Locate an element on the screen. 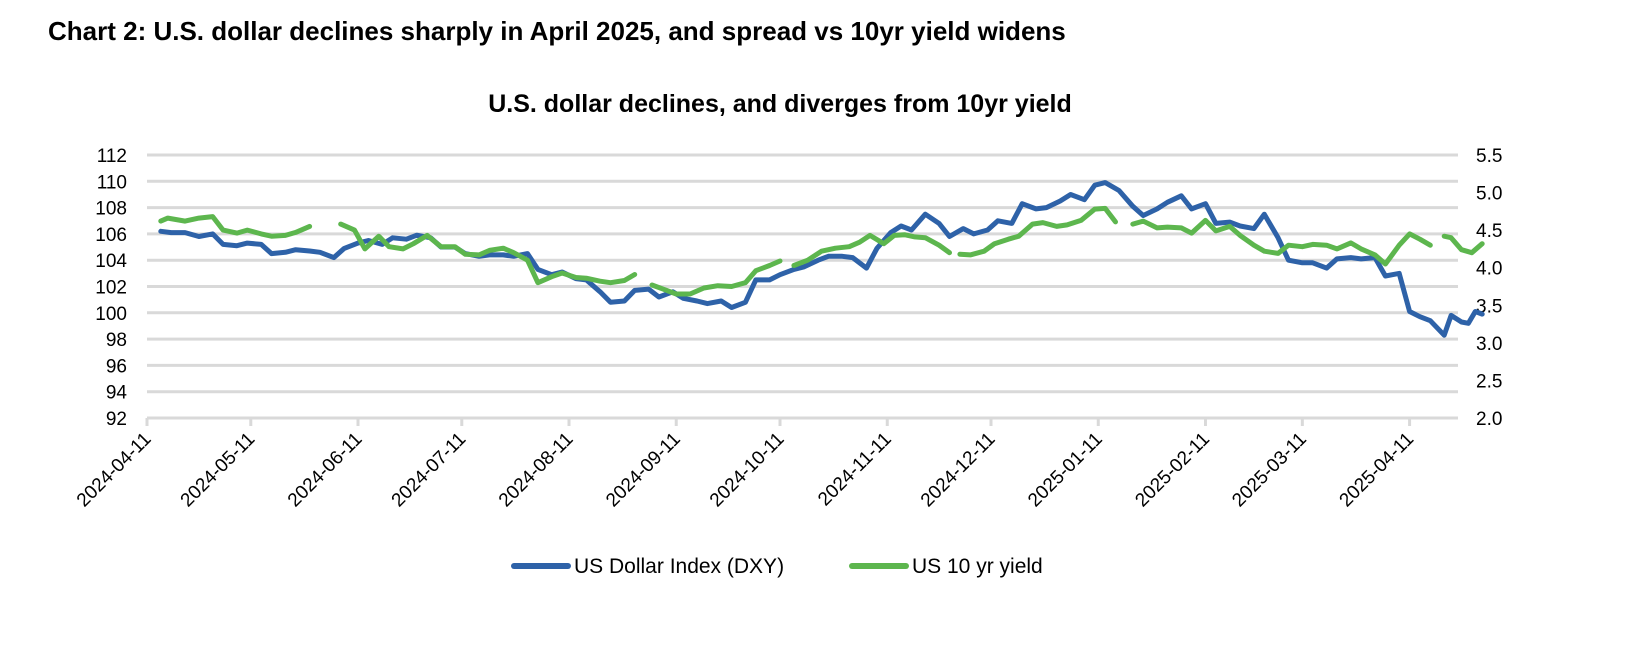  right-tick-label: 3.0 is located at coordinates (1489, 344).